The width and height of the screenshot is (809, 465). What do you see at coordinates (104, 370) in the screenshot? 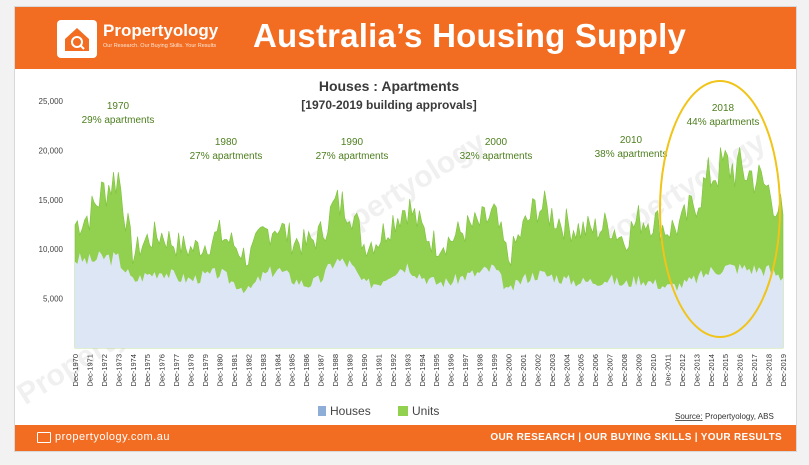
I see `x-tick-label: Dec-1972` at bounding box center [104, 370].